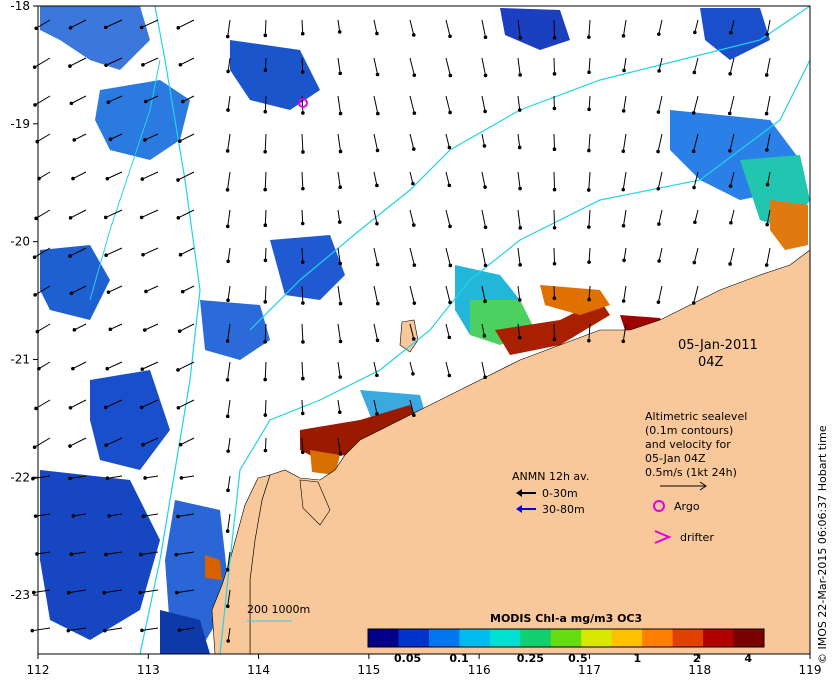  I want to click on colorbar-tick-label: 0.1, so click(459, 658).